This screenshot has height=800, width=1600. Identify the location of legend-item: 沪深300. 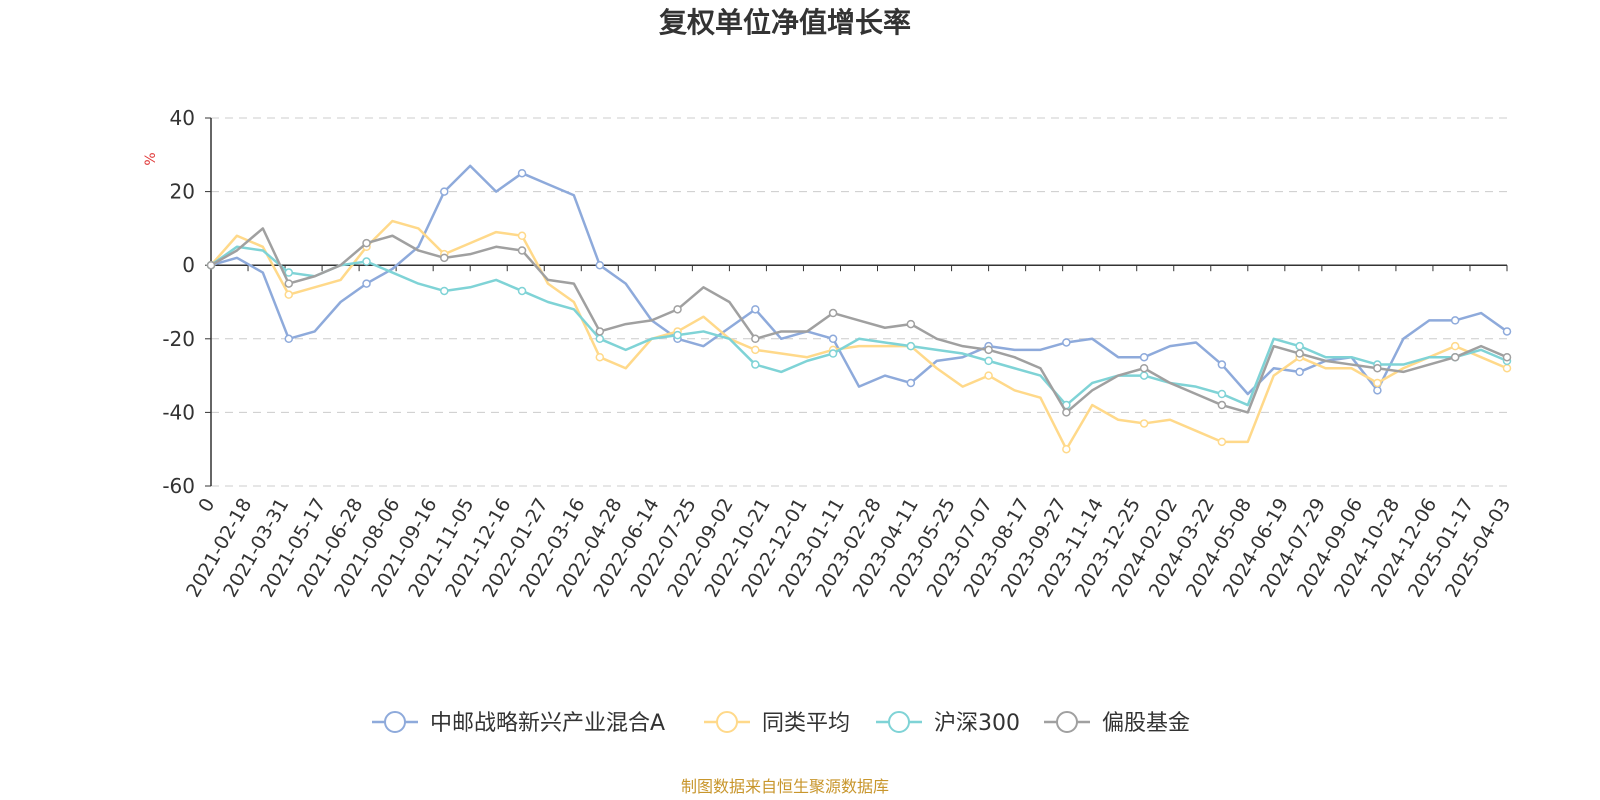
(948, 723).